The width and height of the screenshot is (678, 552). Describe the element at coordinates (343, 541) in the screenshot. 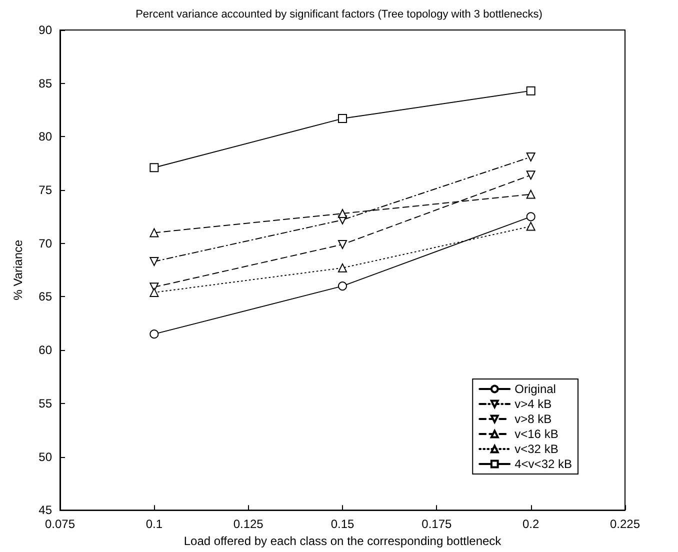

I see `x-axis-title: Load offered by each class on the corresponding bottleneck` at that location.